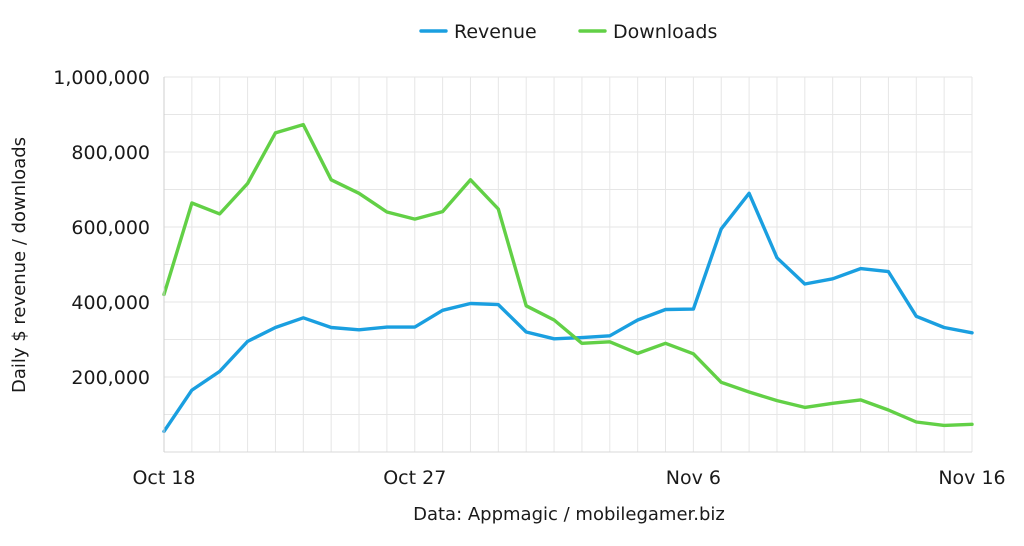 The width and height of the screenshot is (1024, 546). What do you see at coordinates (163, 478) in the screenshot?
I see `x-tick-label: Oct 18` at bounding box center [163, 478].